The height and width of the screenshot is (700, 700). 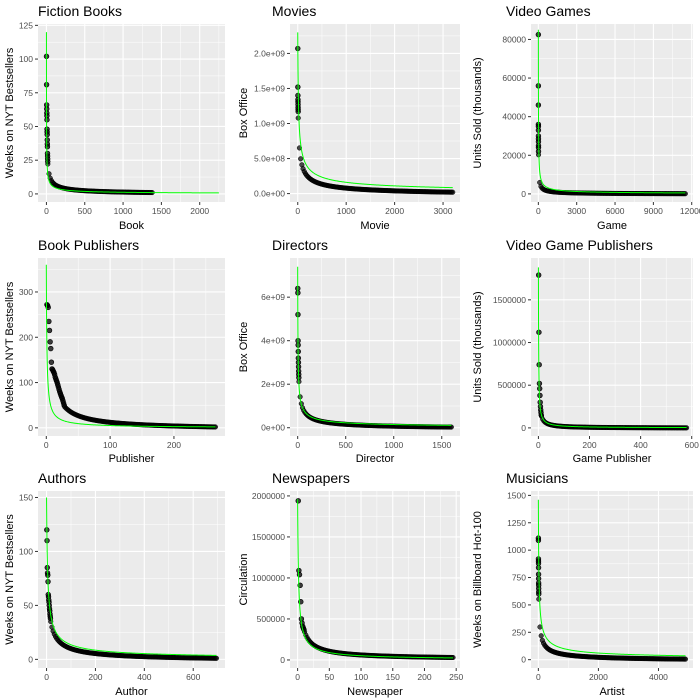 What do you see at coordinates (519, 632) in the screenshot?
I see `y-tick-label: 250` at bounding box center [519, 632].